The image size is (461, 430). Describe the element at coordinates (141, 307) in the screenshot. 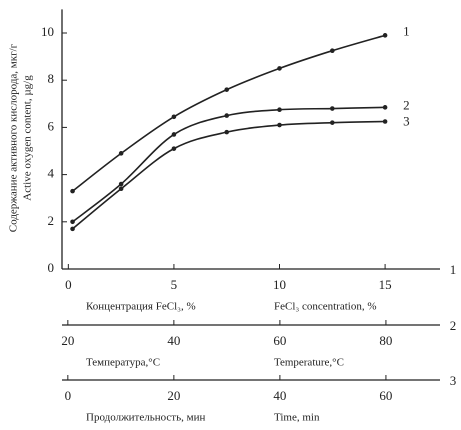

I see `x-axis-label: Концентрация FeCl₃, %` at that location.